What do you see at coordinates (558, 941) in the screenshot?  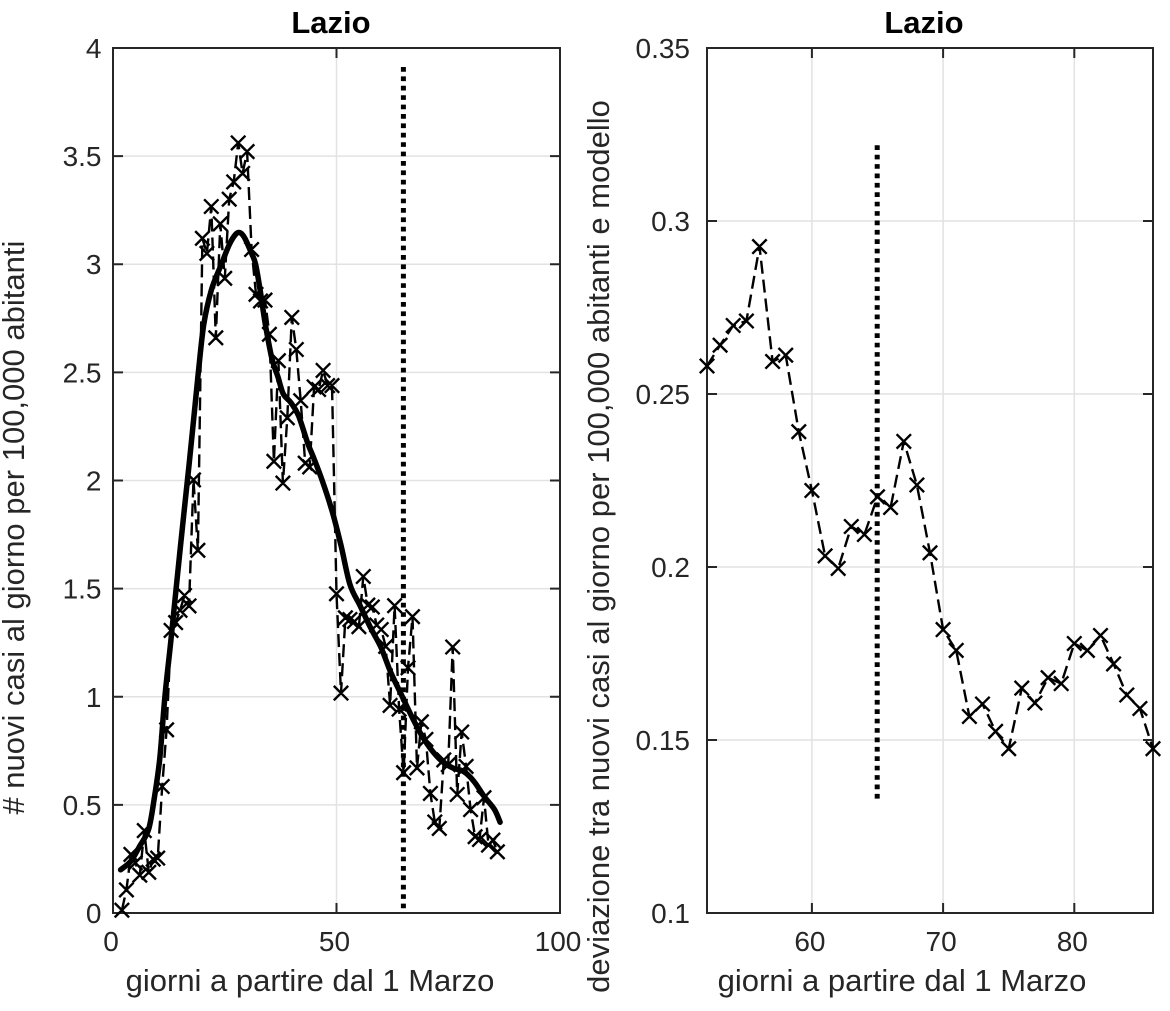 I see `svg-text: 100` at bounding box center [558, 941].